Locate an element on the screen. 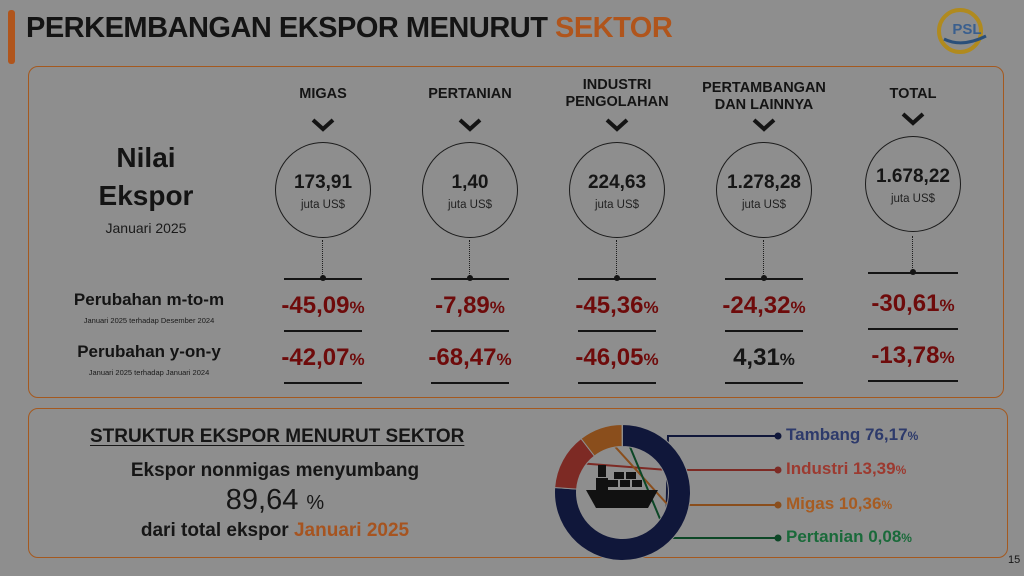 The image size is (1024, 576). value-bubble: 224,63 juta US$ is located at coordinates (617, 190).